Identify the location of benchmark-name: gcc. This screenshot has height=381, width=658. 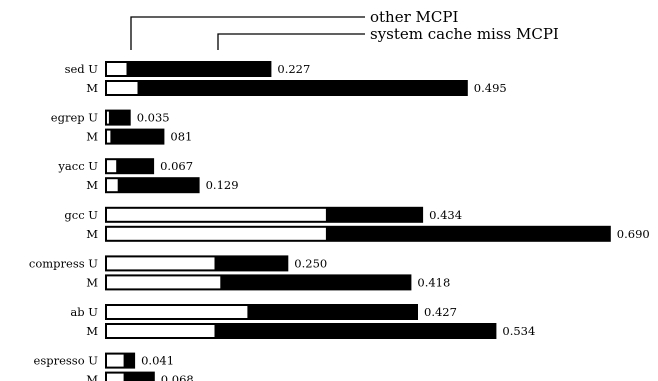
(74, 215).